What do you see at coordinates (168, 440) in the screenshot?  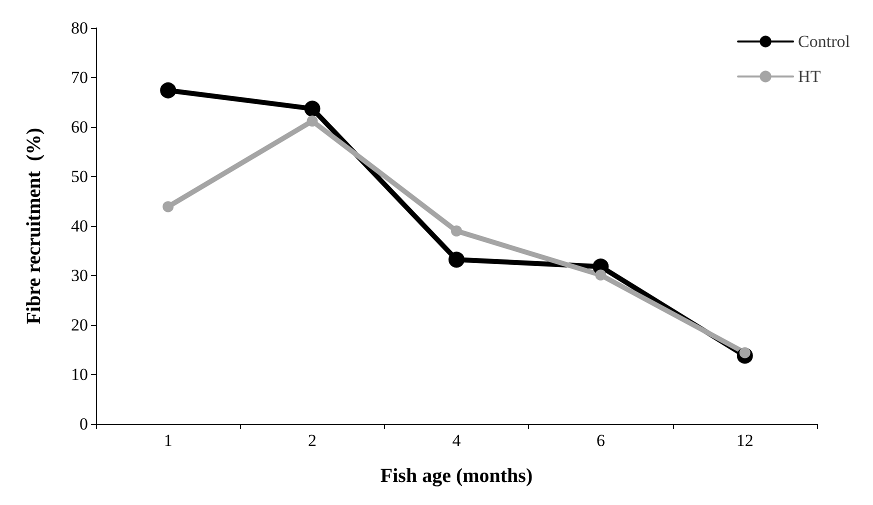 I see `x-tick-label: 1` at bounding box center [168, 440].